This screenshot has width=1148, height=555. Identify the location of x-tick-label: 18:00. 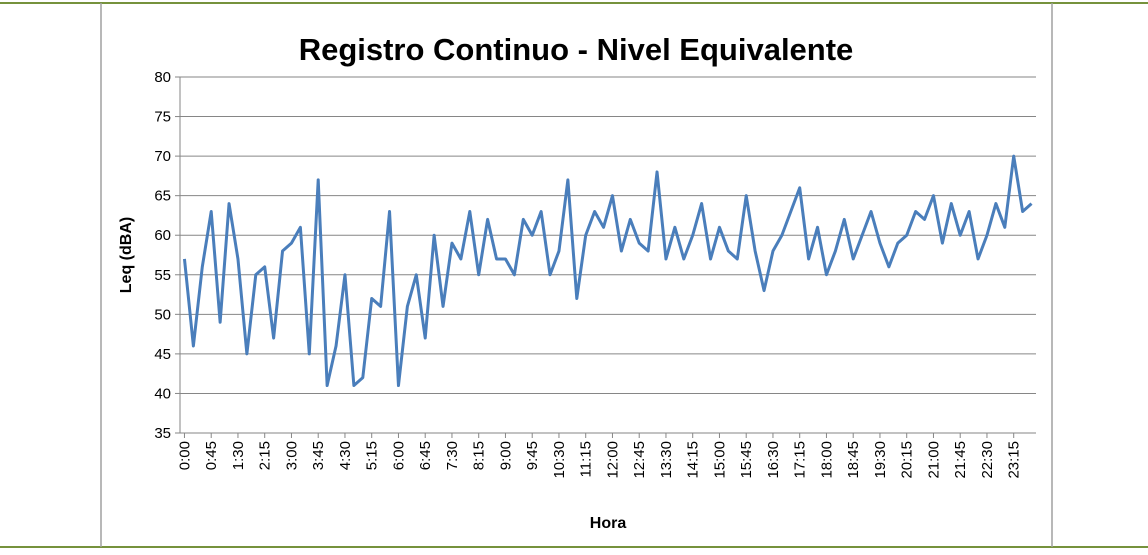
(826, 460).